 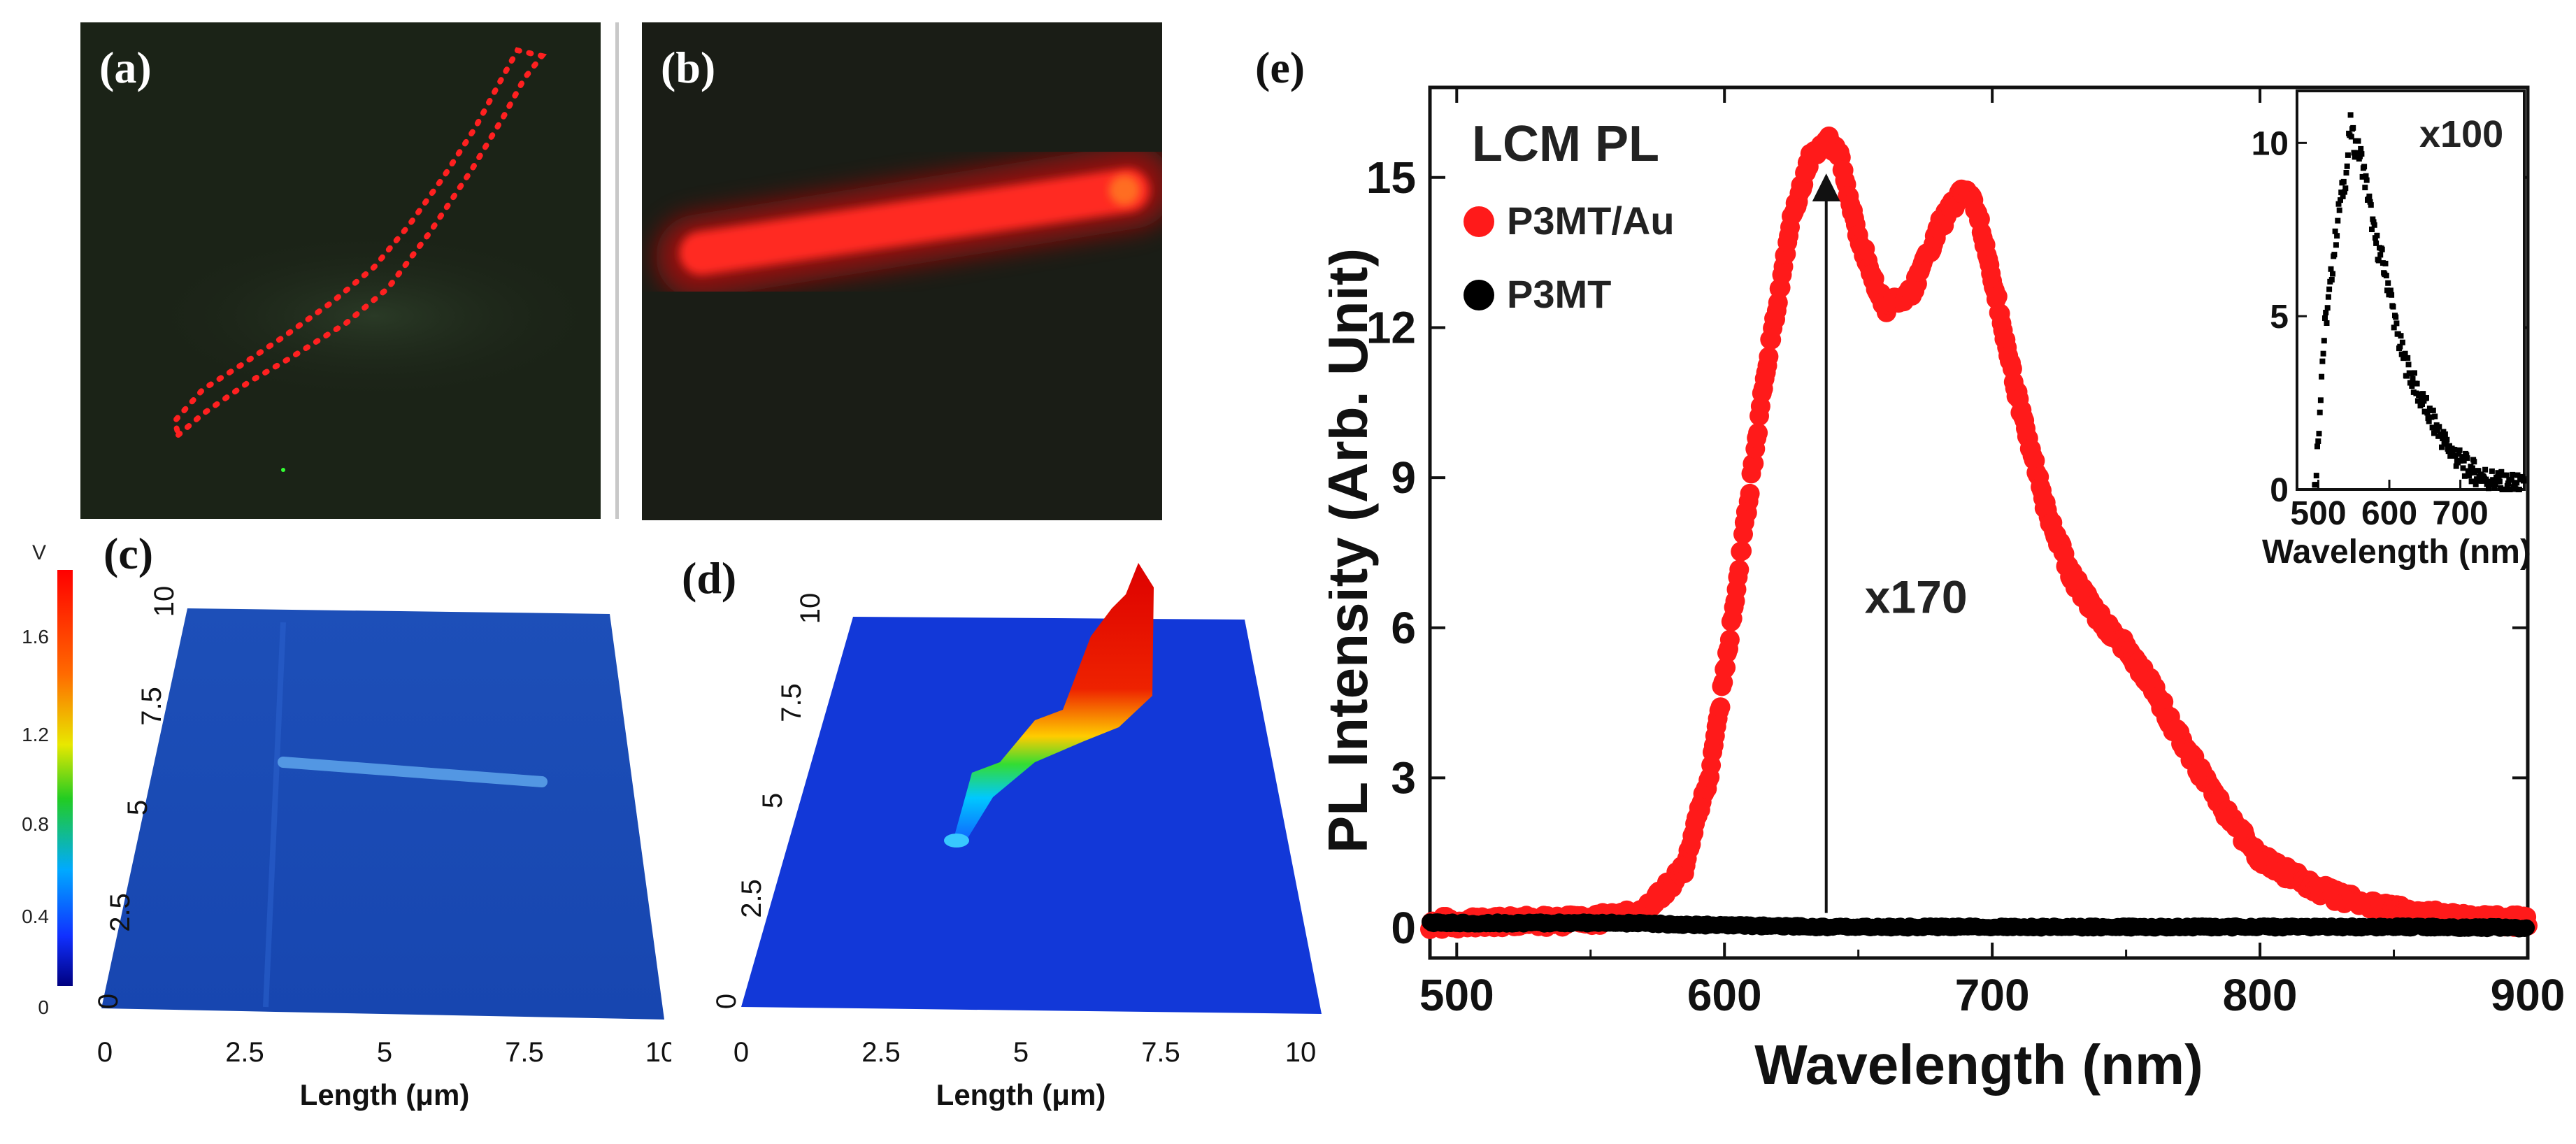 I want to click on series-p3mt, so click(x=1978, y=925).